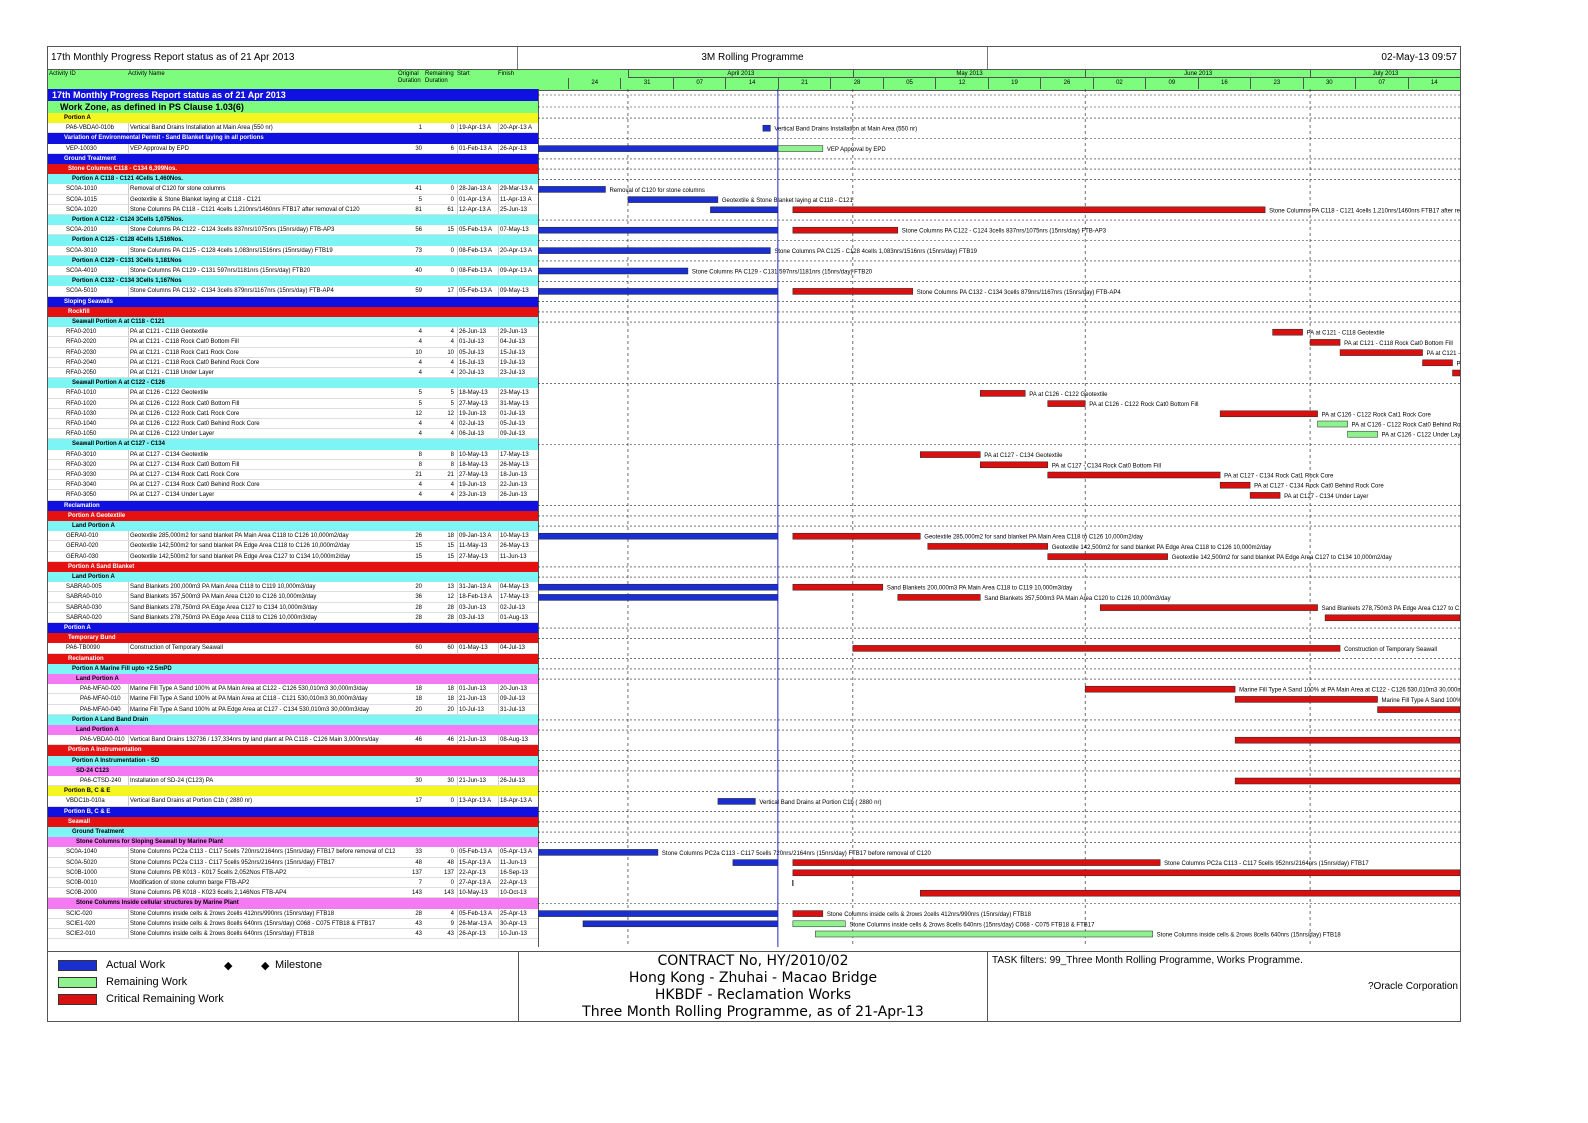  What do you see at coordinates (478, 801) in the screenshot?
I see `start-date: 13-Apr-13 A` at bounding box center [478, 801].